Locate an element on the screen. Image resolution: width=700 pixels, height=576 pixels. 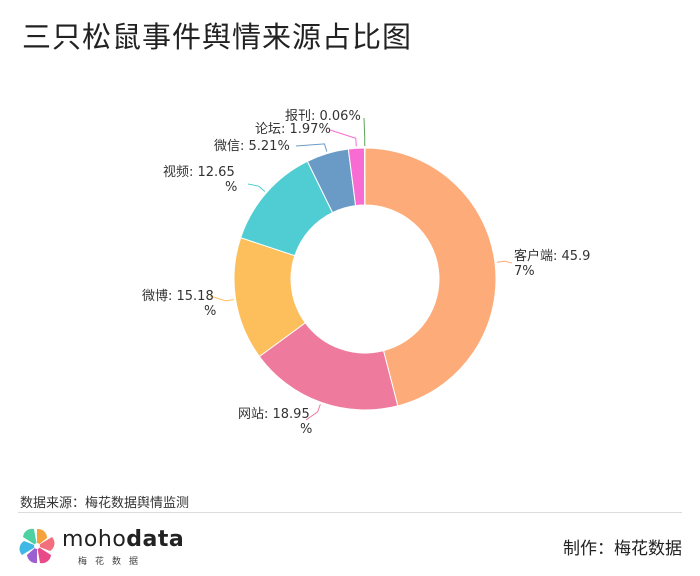
brand-subtitle: 梅花数据 is located at coordinates (112, 562).